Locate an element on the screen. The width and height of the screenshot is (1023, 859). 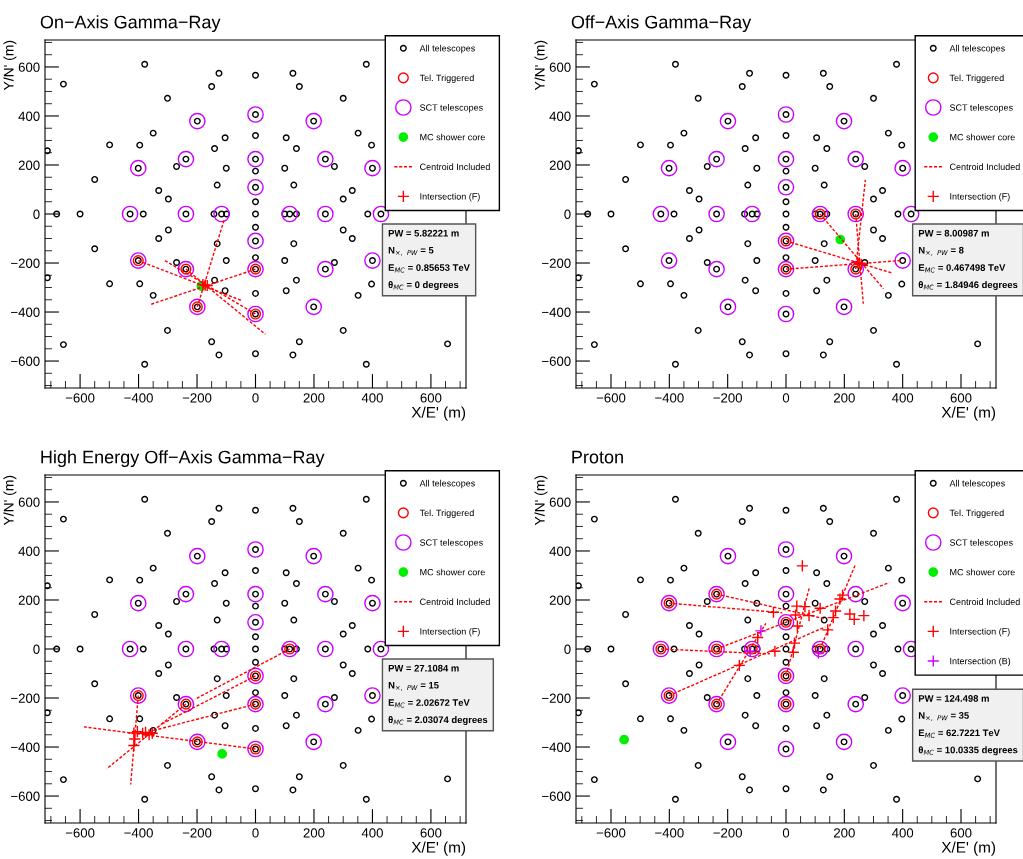
annotation: PW = 8.00987 m is located at coordinates (953, 233).